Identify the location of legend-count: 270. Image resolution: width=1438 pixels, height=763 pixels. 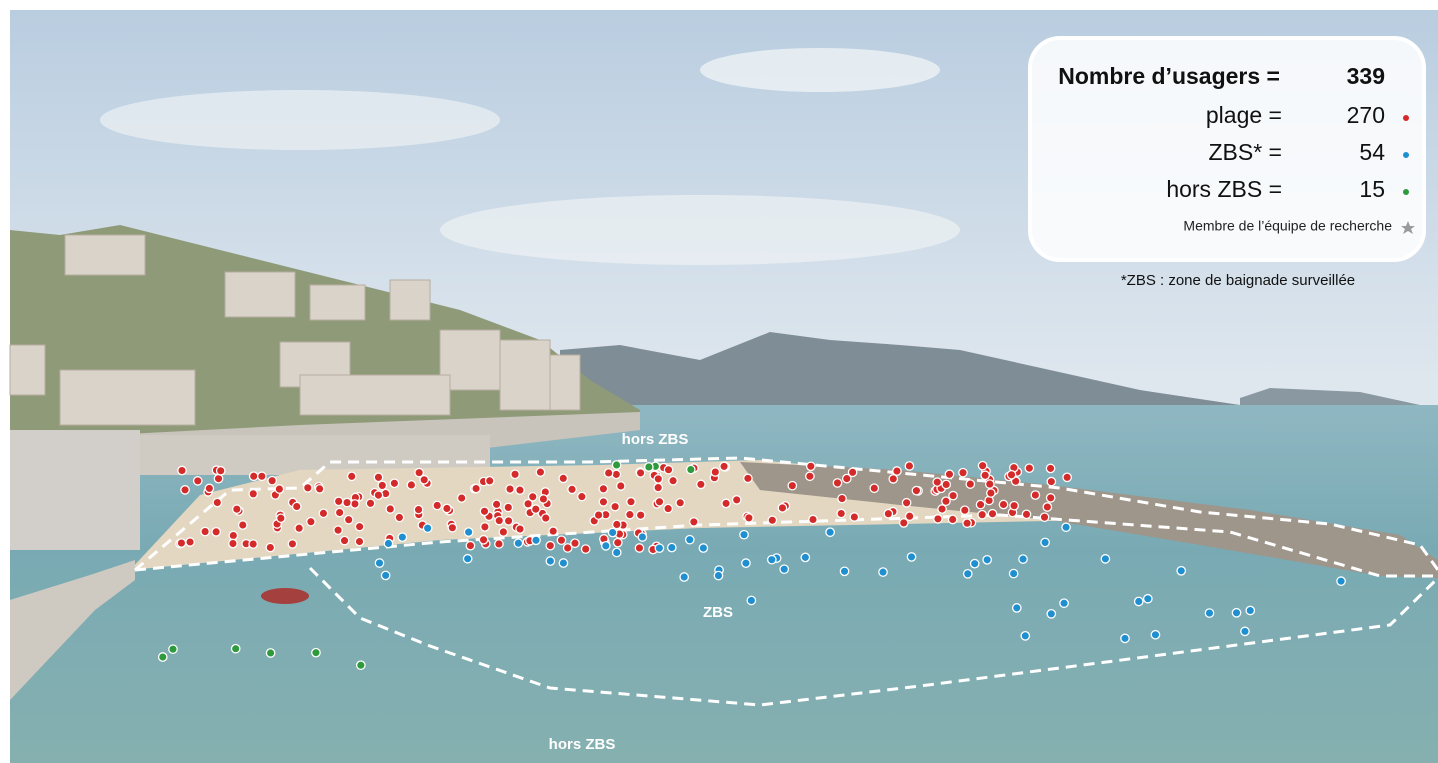
(1366, 115).